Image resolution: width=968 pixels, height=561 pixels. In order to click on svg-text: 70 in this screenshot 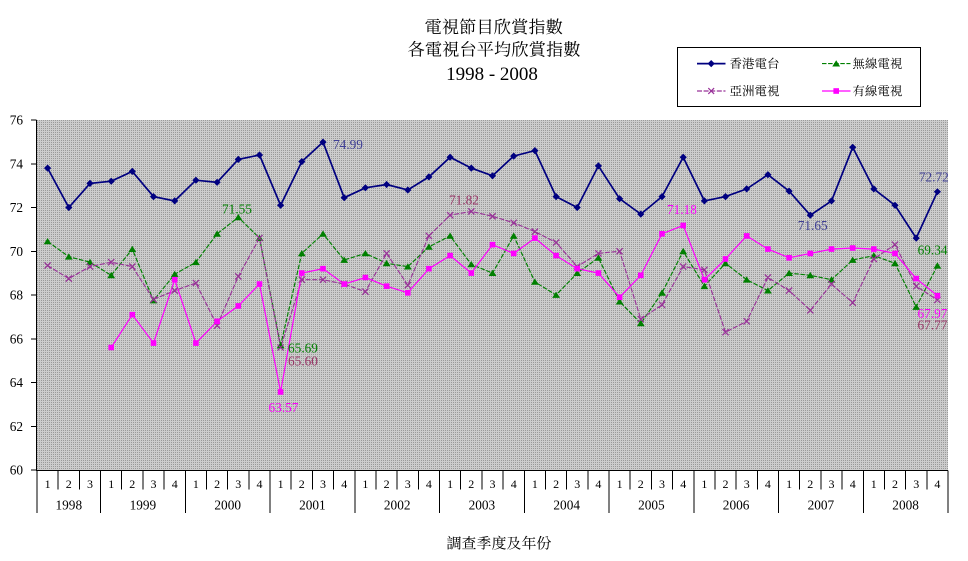, I will do `click(17, 251)`.